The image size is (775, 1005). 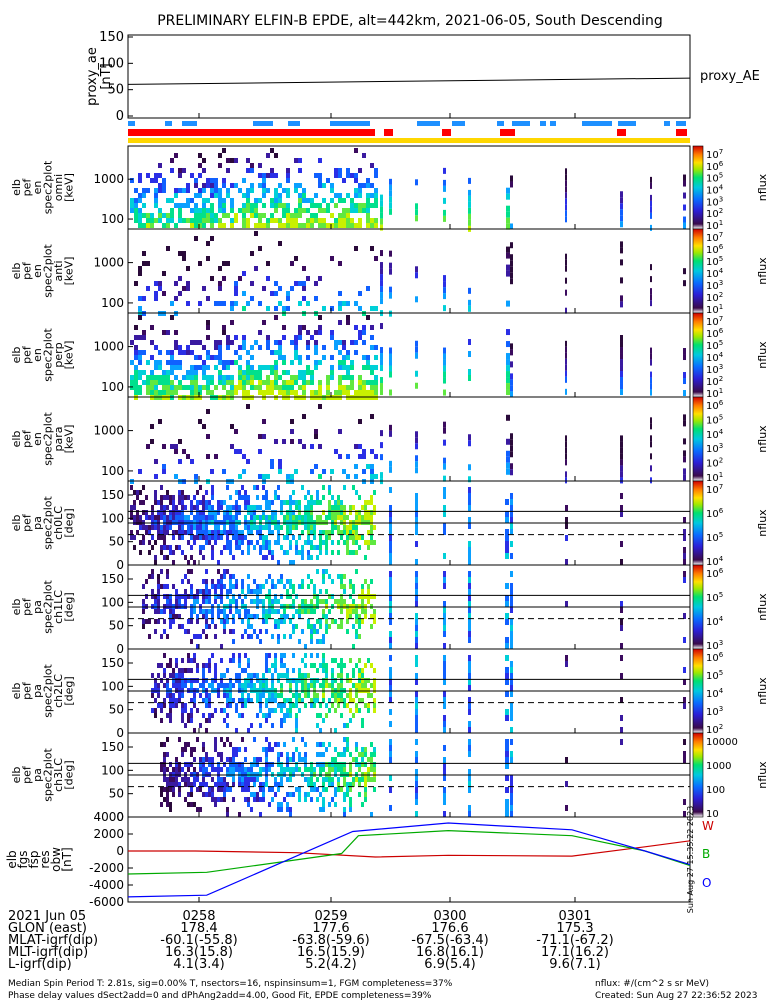 I want to click on ytick-label: 100, so click(x=112, y=303).